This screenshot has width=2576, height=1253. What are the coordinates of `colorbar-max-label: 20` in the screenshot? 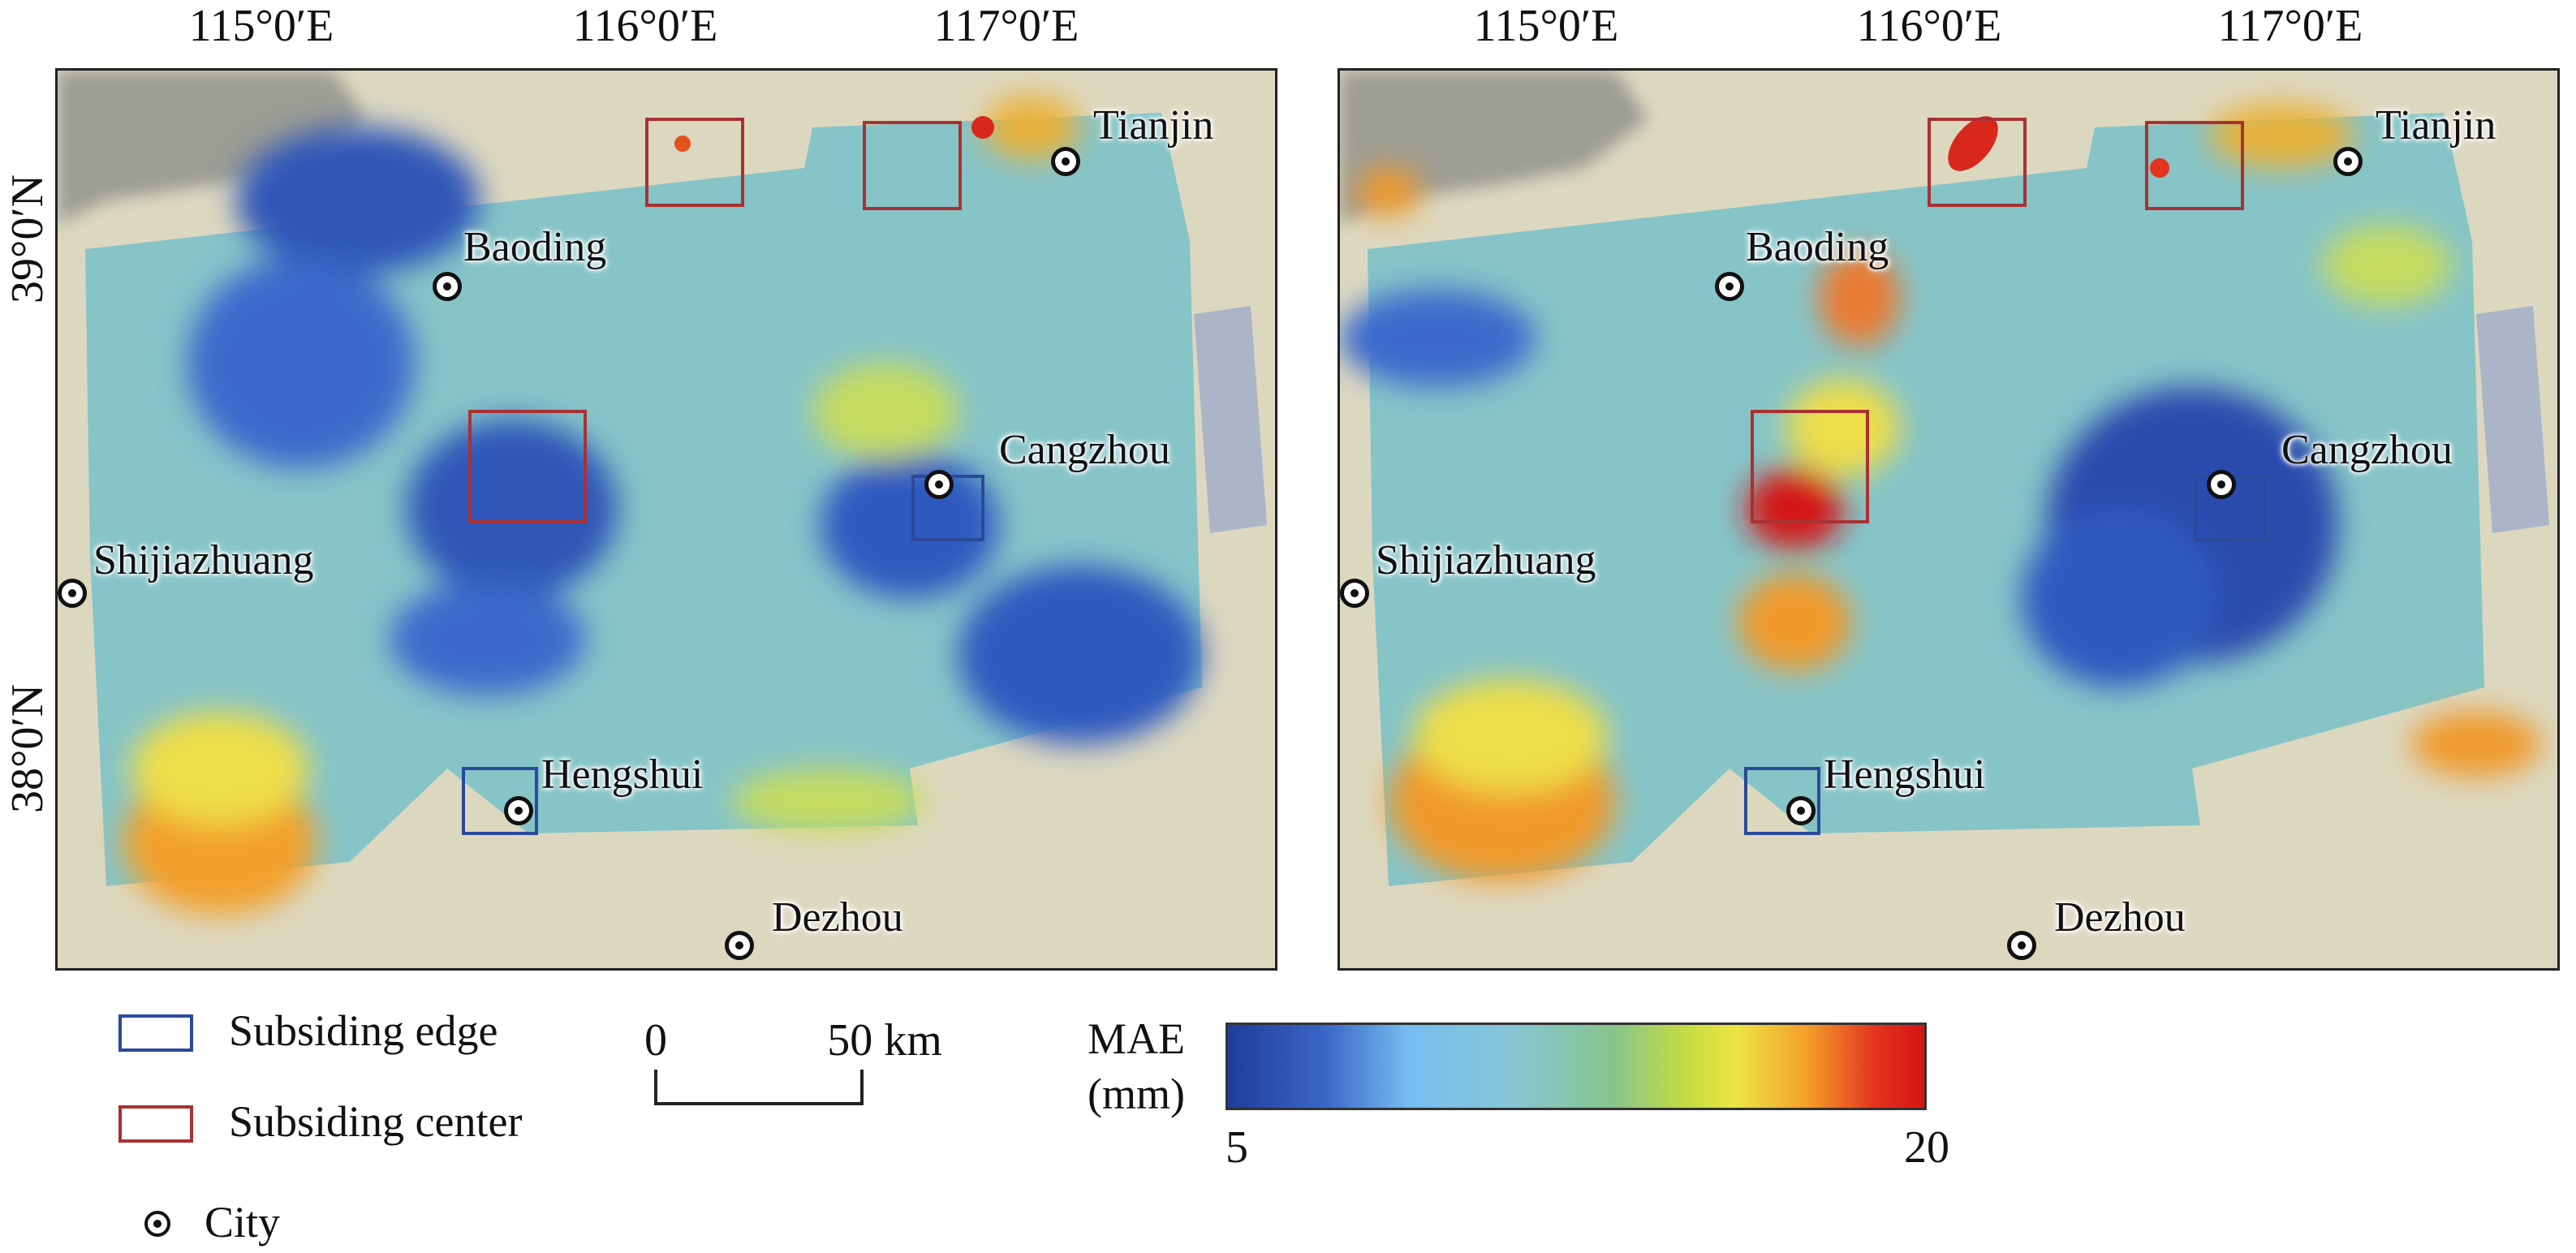 It's located at (1926, 1147).